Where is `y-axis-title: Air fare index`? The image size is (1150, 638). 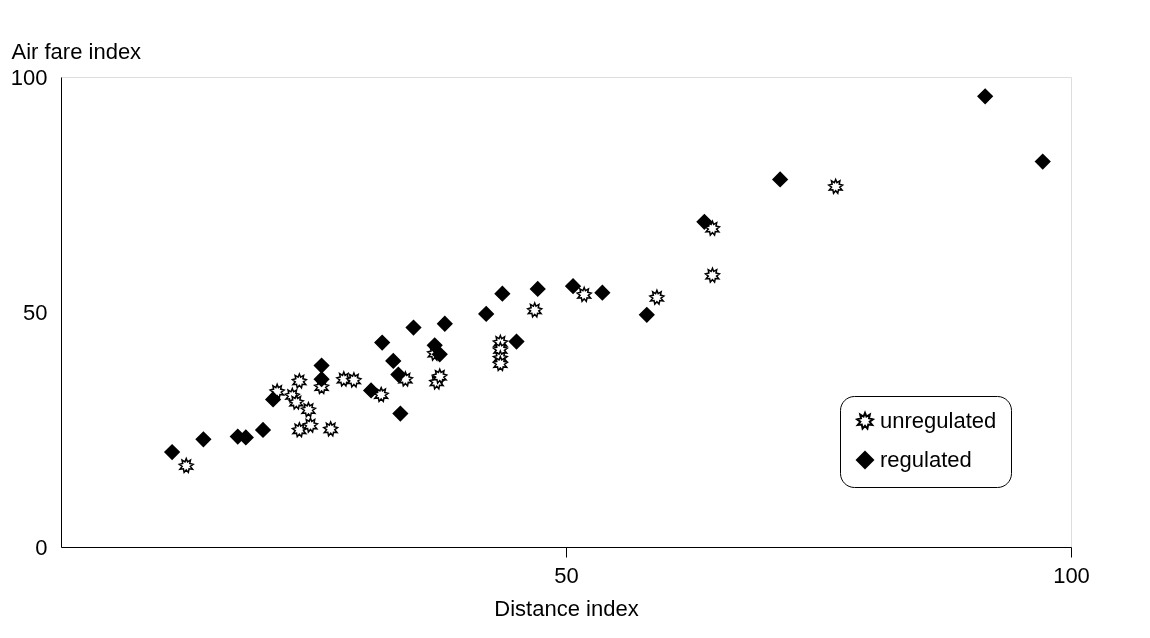
y-axis-title: Air fare index is located at coordinates (76, 51).